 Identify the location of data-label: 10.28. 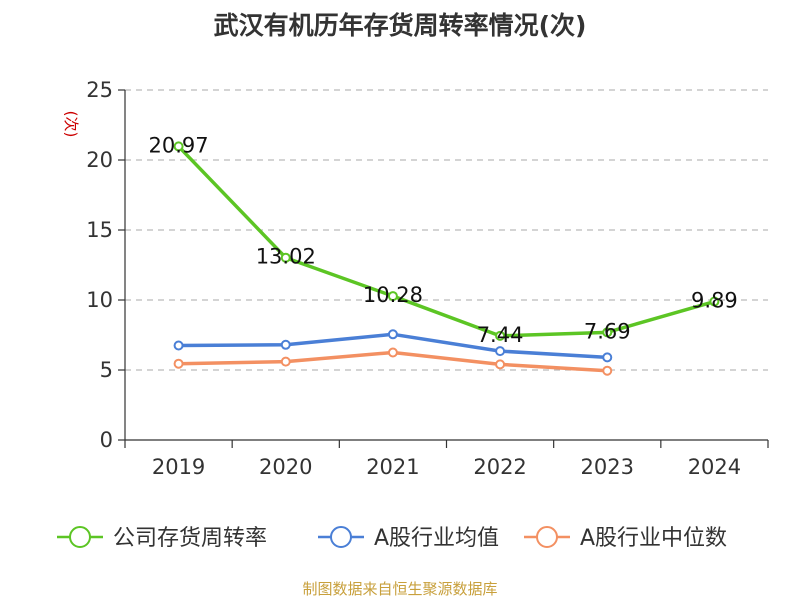
(393, 295).